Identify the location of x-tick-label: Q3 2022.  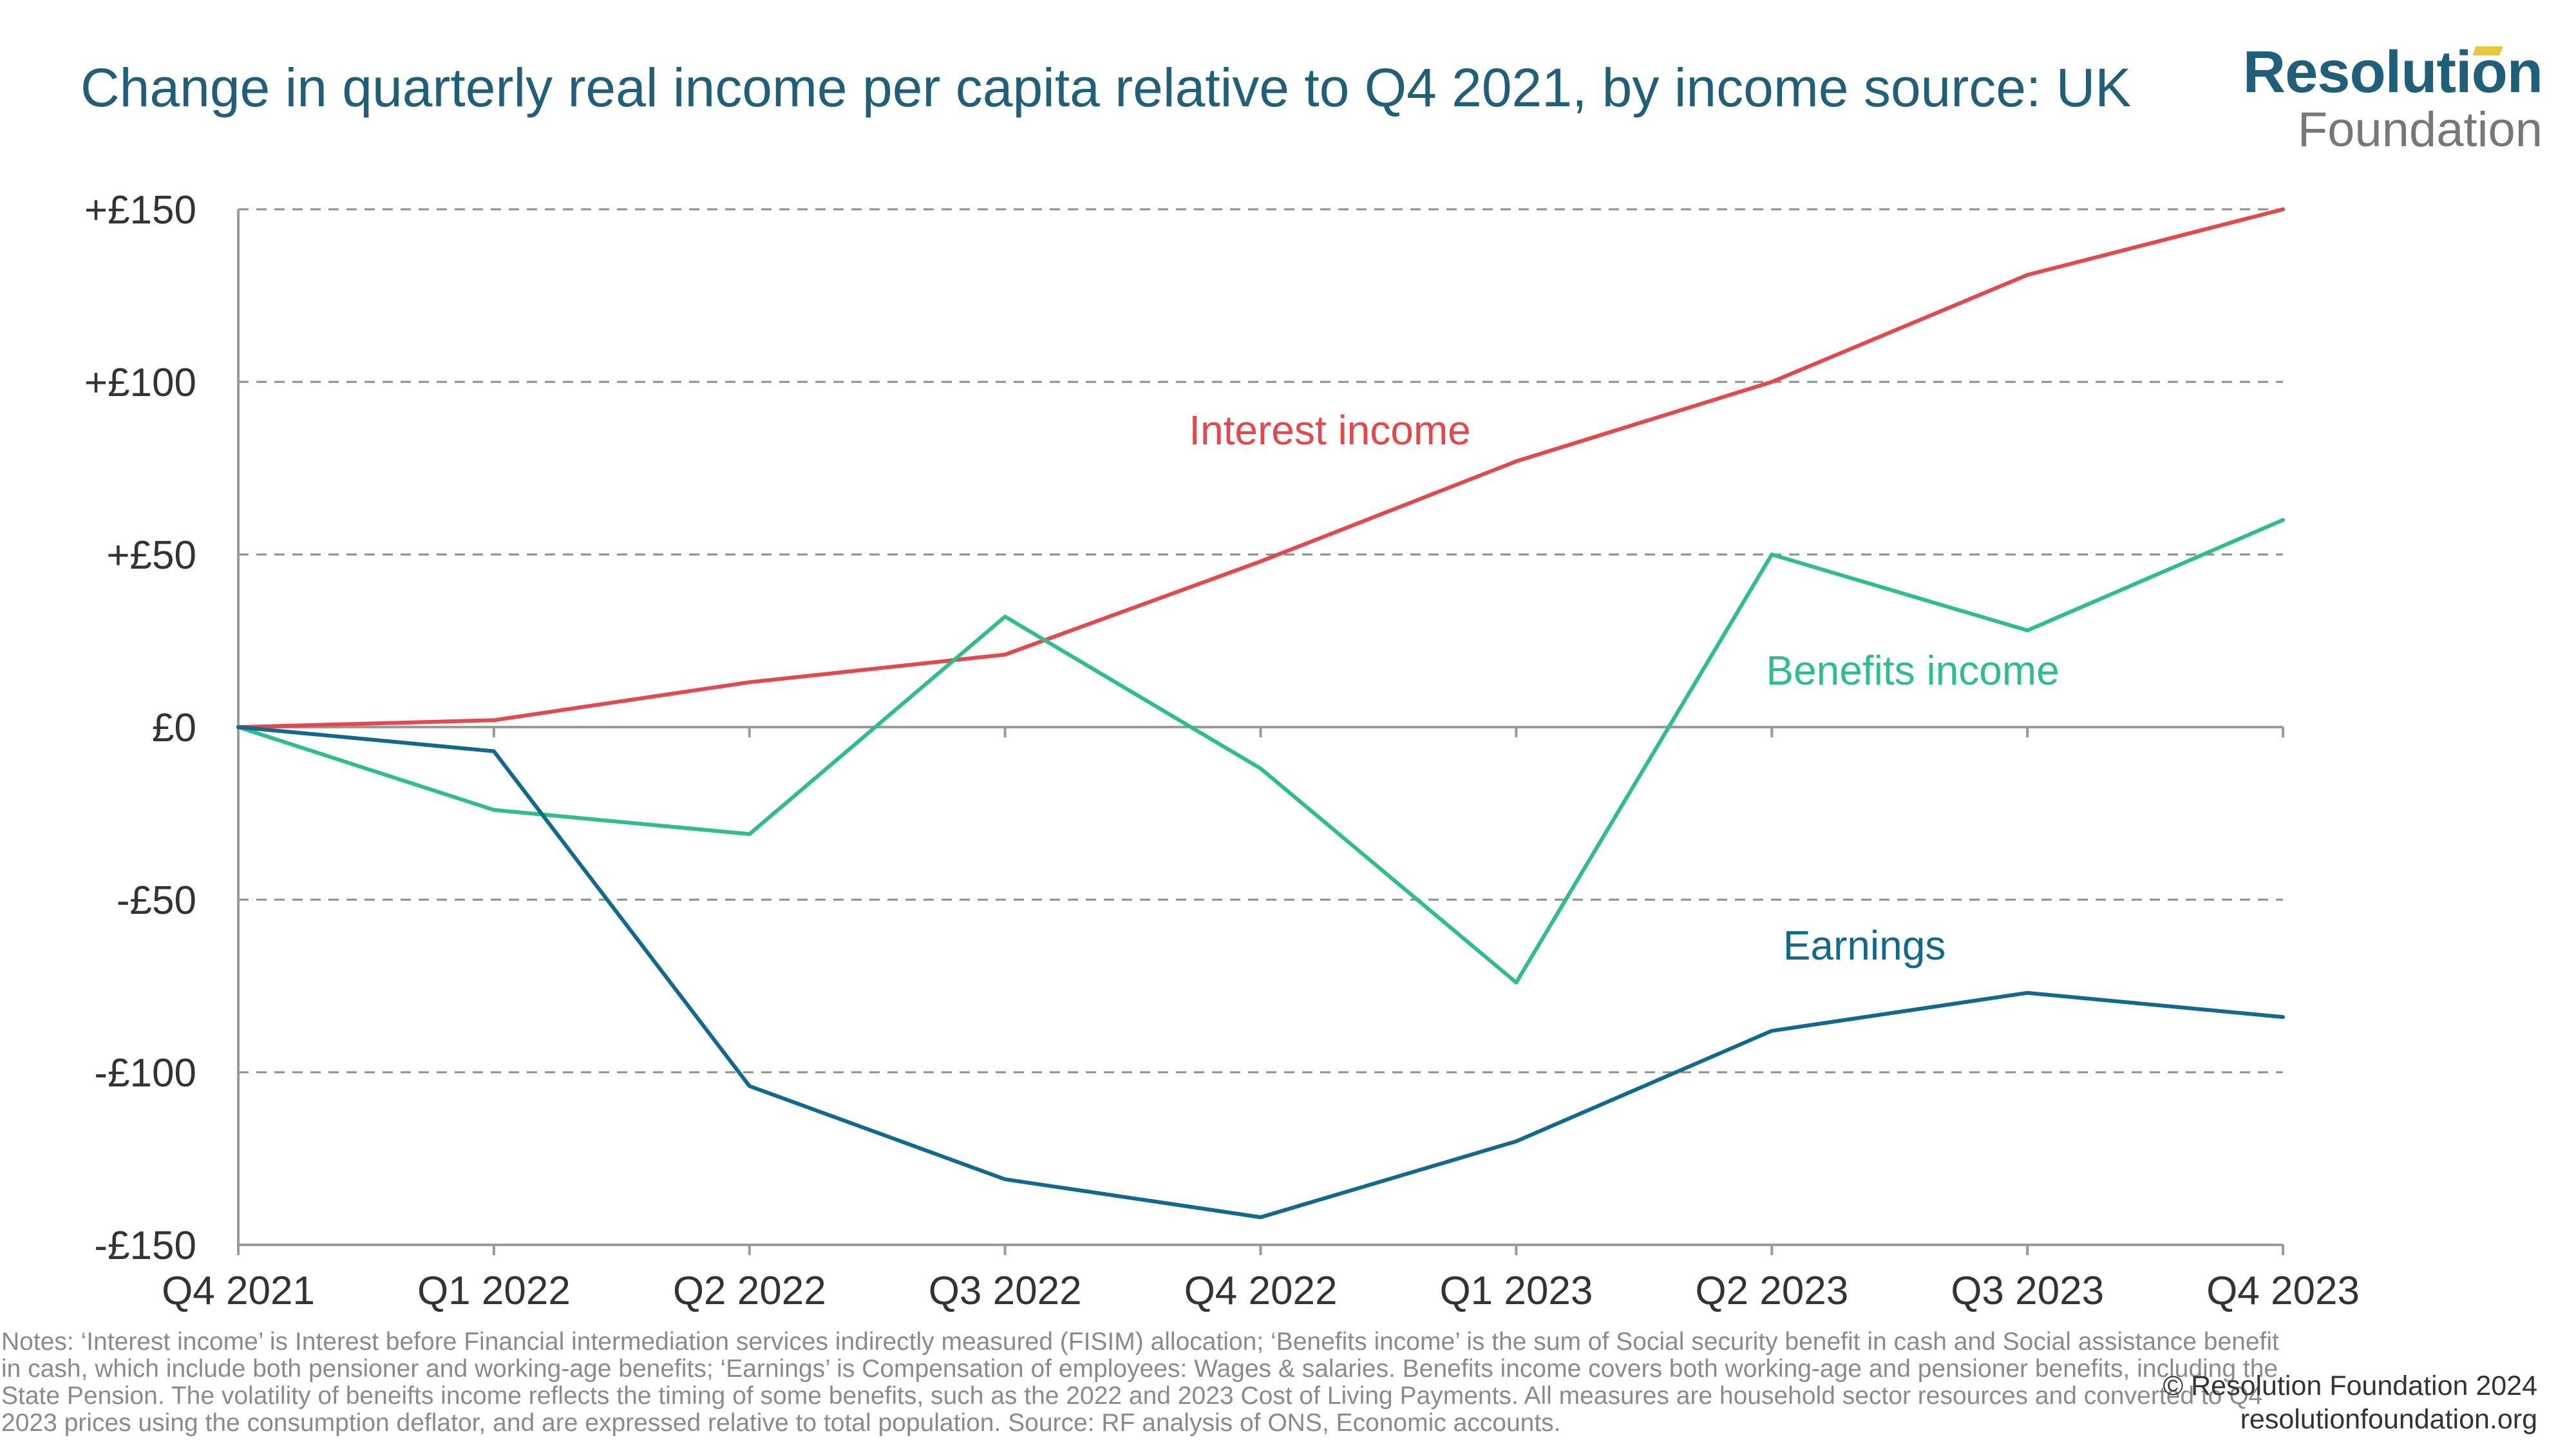
(1006, 1291).